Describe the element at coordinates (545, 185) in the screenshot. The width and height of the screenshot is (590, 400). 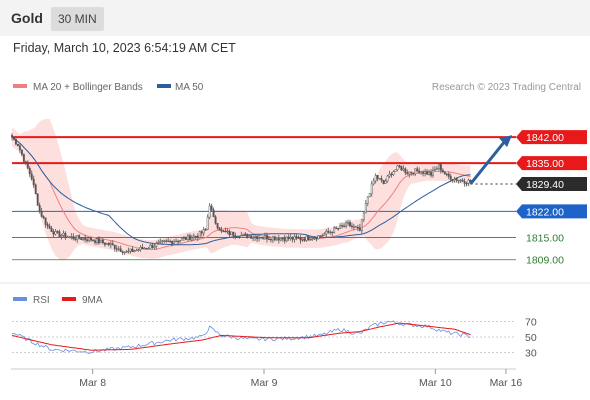
I see `level-label-2: 1829.40` at that location.